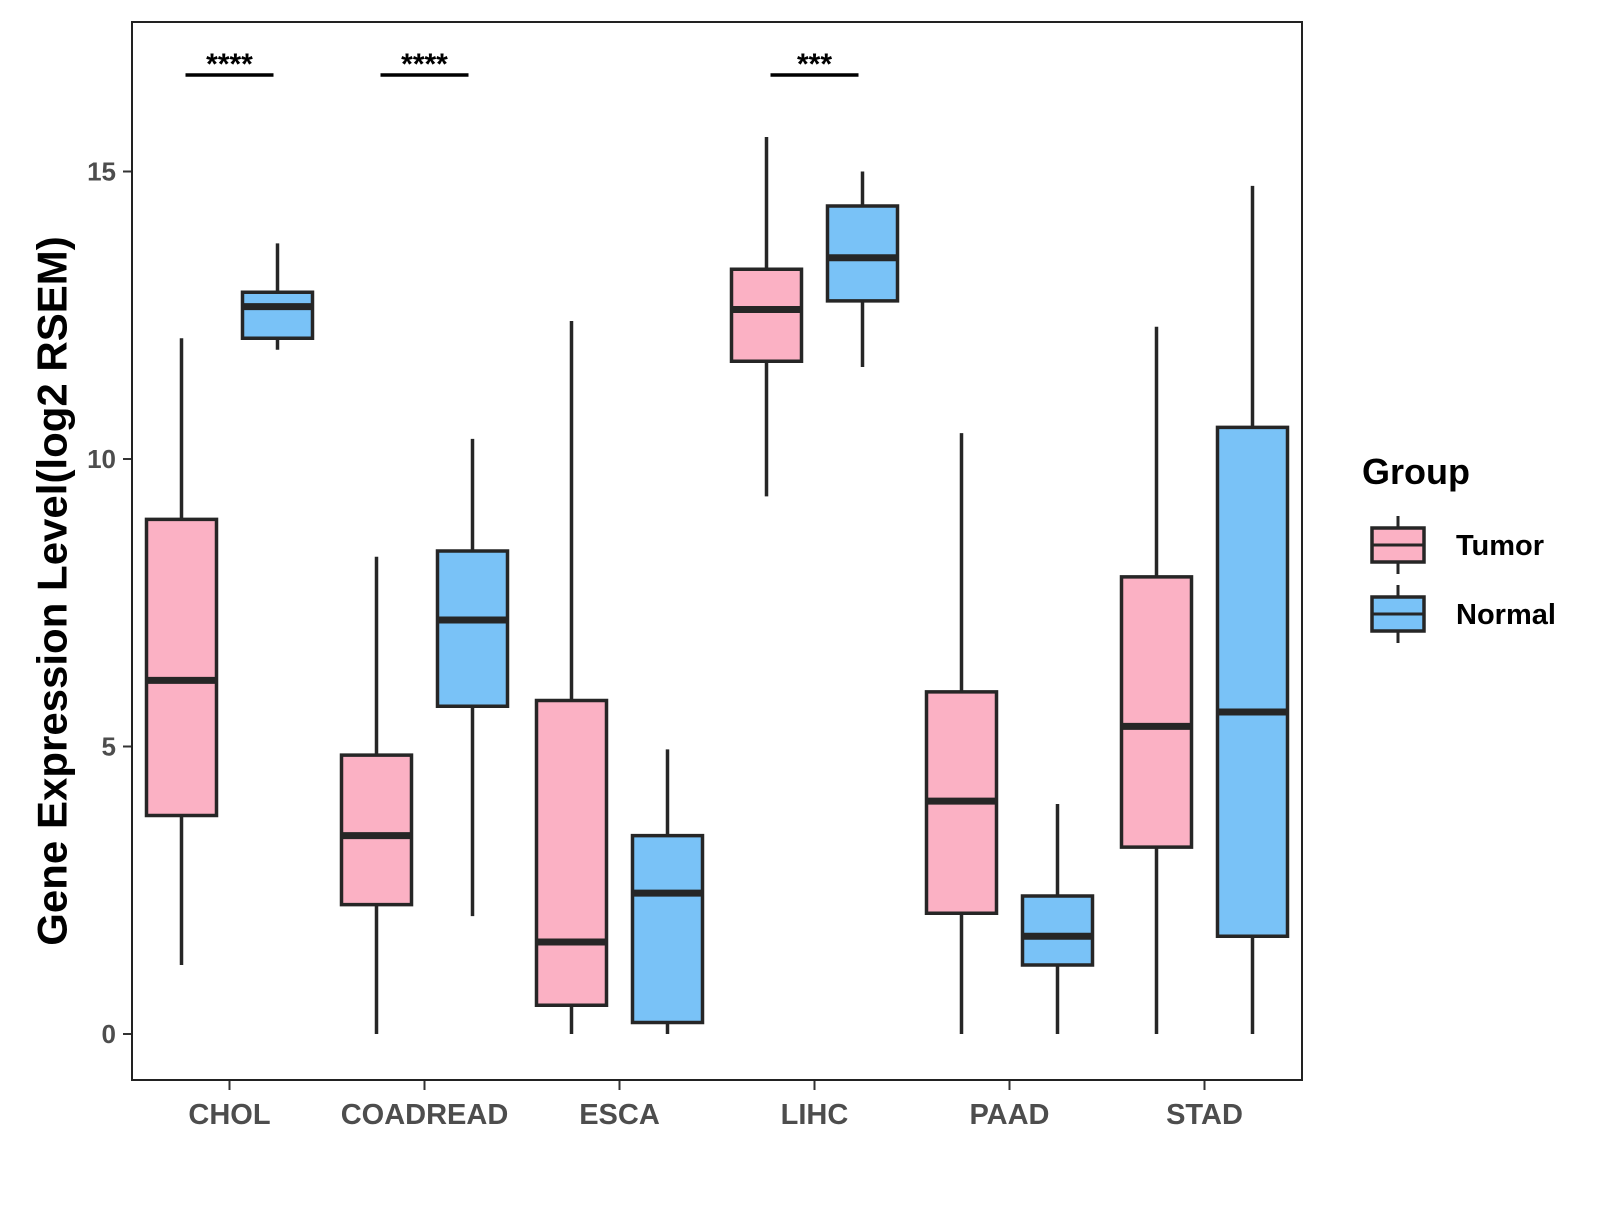 The width and height of the screenshot is (1600, 1205). I want to click on box-tumor-chol, so click(181, 651).